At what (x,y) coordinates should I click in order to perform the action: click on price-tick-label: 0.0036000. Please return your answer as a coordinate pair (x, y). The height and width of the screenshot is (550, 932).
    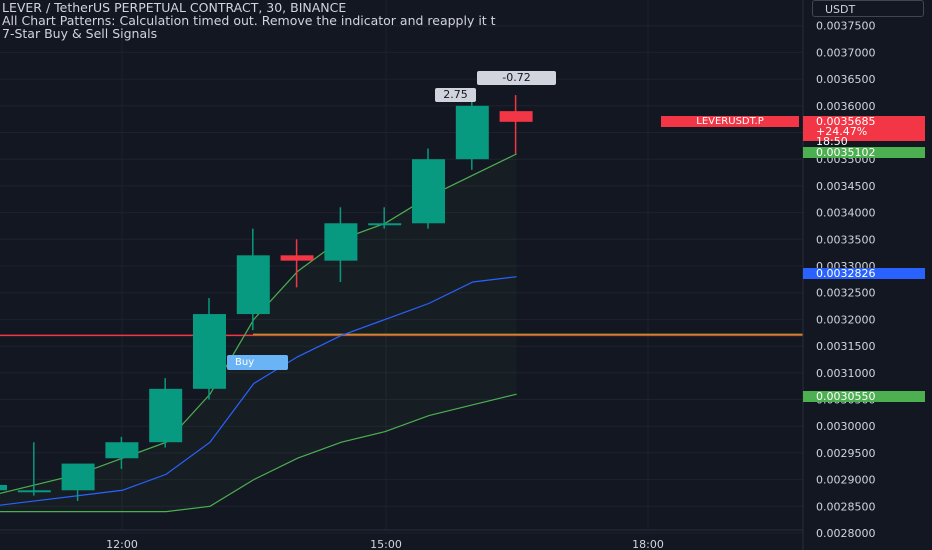
    Looking at the image, I should click on (846, 106).